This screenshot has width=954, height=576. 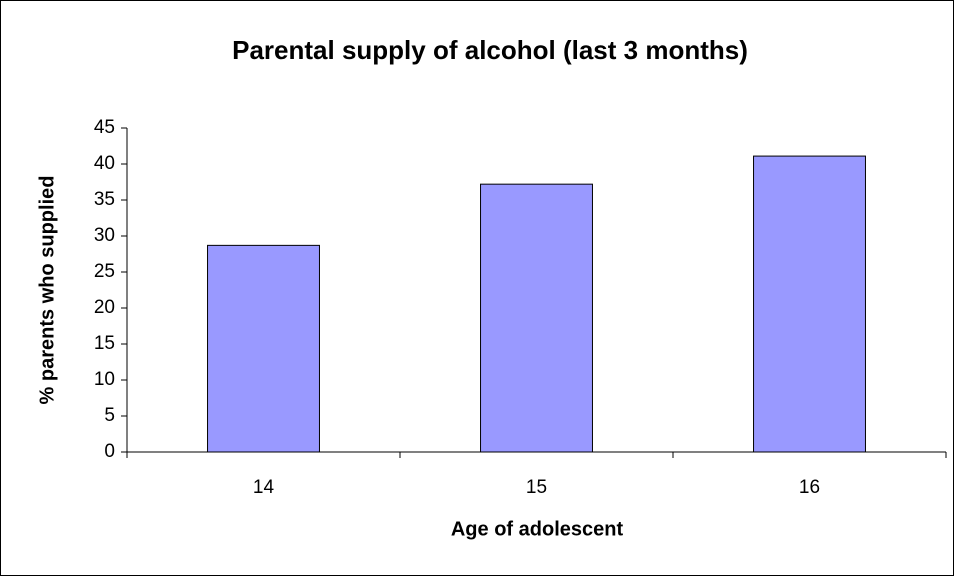 I want to click on y-axis-label: % parents who supplied, so click(x=47, y=290).